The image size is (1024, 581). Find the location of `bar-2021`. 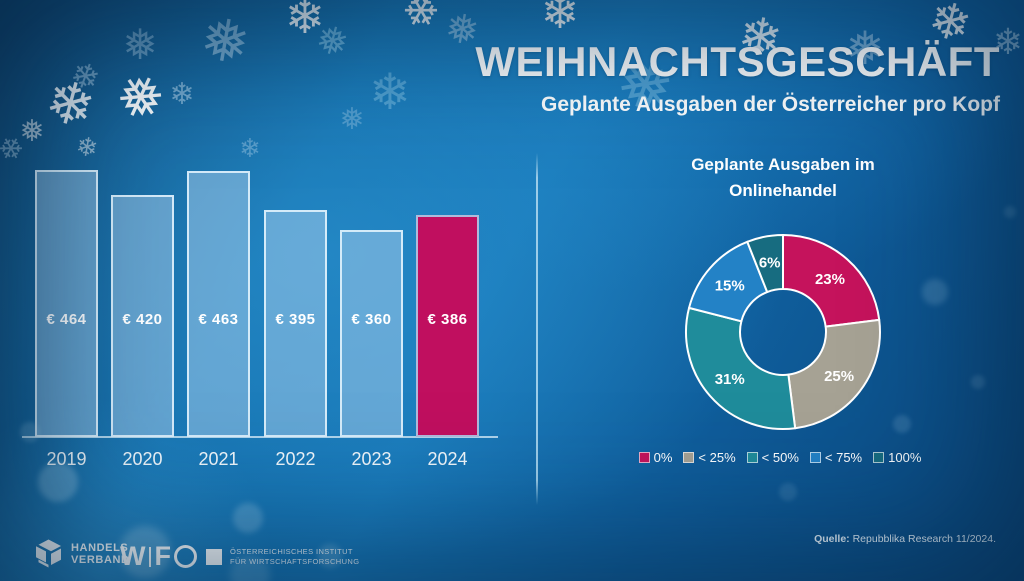

bar-2021 is located at coordinates (218, 304).